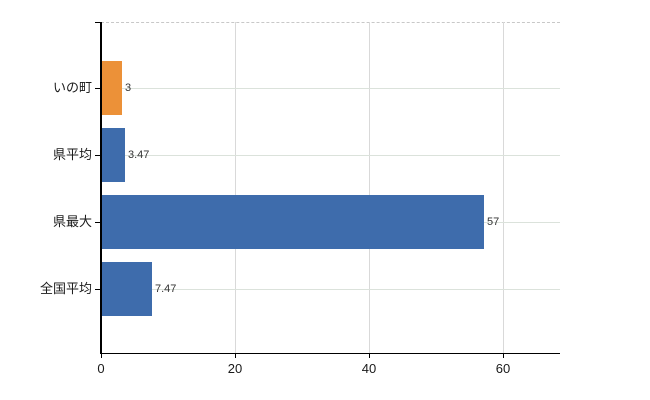 The image size is (650, 400). I want to click on y-axis-end-tick, so click(97, 22).